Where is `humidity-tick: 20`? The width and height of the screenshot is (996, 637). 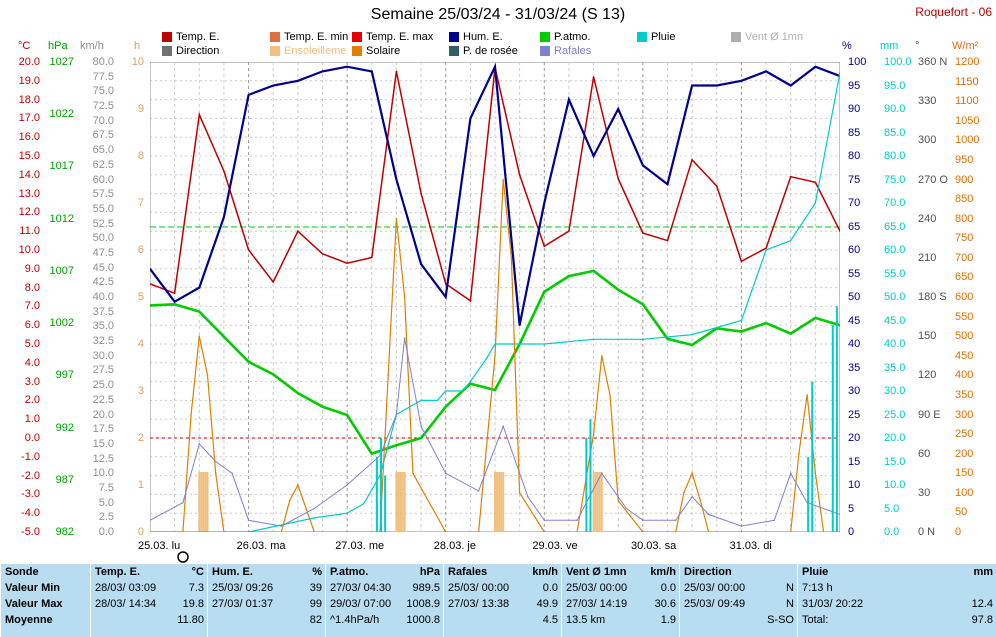
humidity-tick: 20 is located at coordinates (854, 438).